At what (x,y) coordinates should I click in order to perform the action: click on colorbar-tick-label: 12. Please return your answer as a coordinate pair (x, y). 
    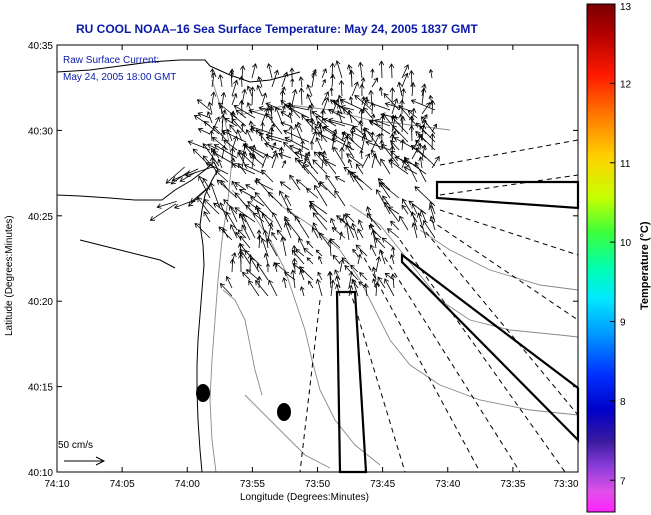
    Looking at the image, I should click on (626, 84).